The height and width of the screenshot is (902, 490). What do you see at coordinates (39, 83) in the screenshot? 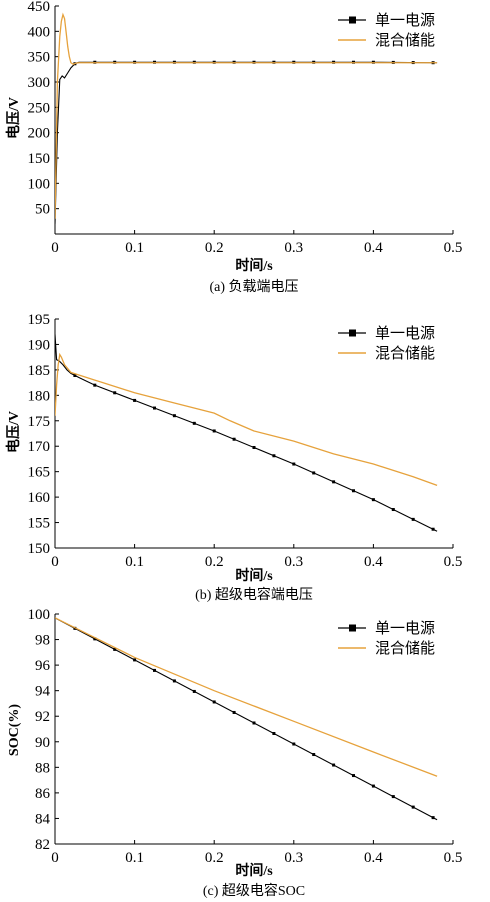
I see `y-tick-label: 300` at bounding box center [39, 83].